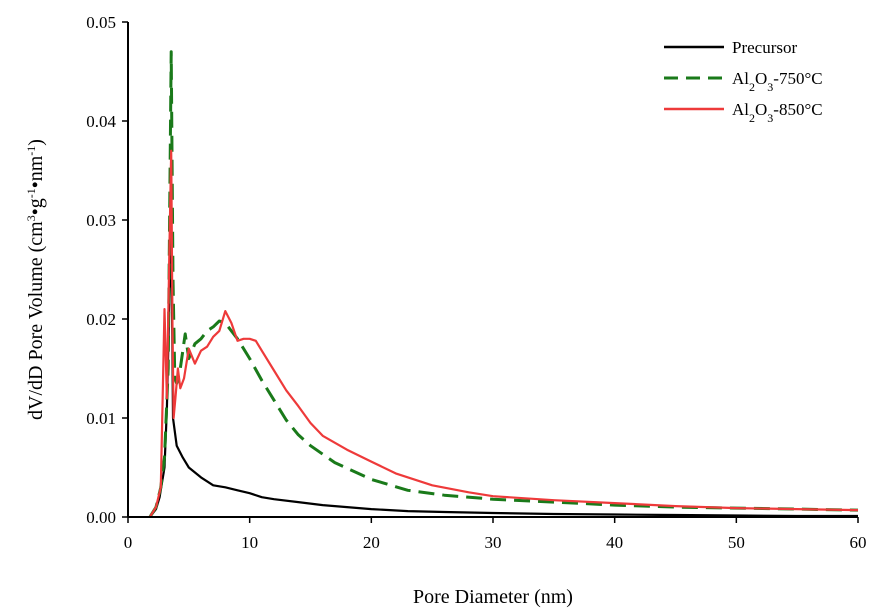  What do you see at coordinates (493, 597) in the screenshot?
I see `x-axis-title: Pore Diameter (nm)` at bounding box center [493, 597].